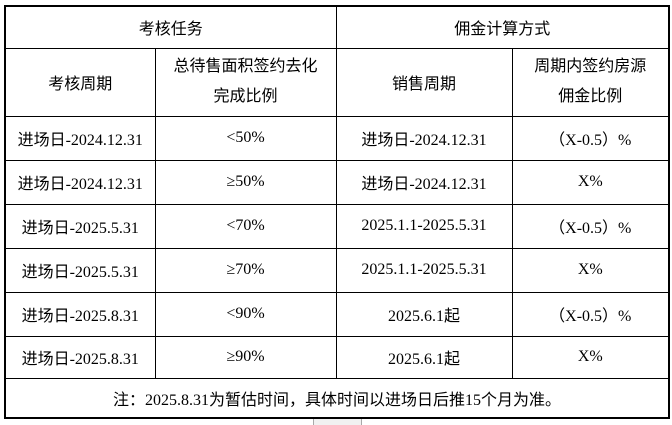 The image size is (672, 425). I want to click on assessment-period-subheader: 考核周期, so click(80, 82).